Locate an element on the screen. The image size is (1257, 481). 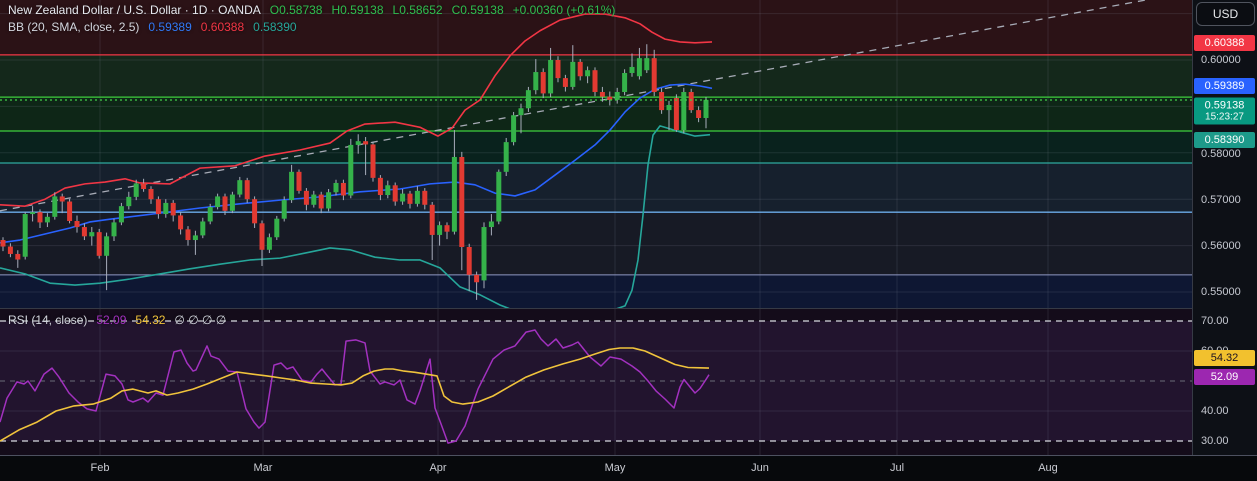
rsi-value: 52.09 is located at coordinates (111, 320).